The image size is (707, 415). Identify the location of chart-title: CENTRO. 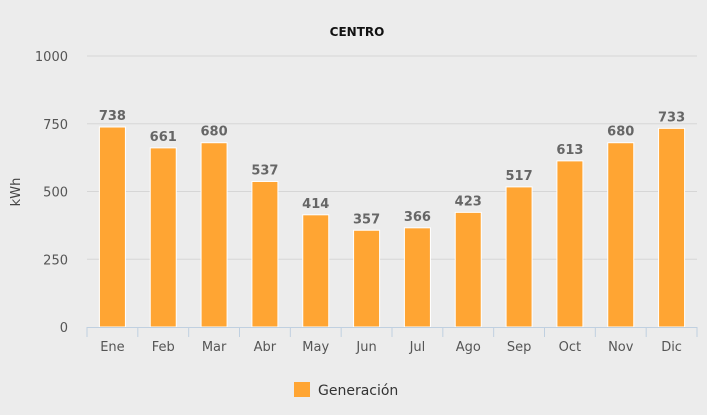
(357, 32).